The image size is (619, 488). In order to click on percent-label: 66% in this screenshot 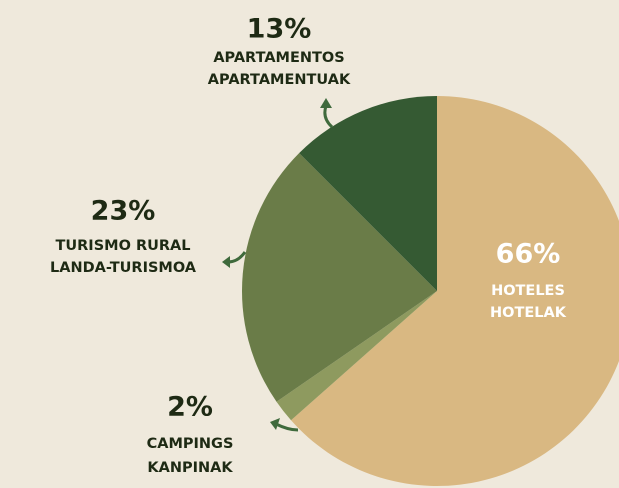, I will do `click(528, 254)`.